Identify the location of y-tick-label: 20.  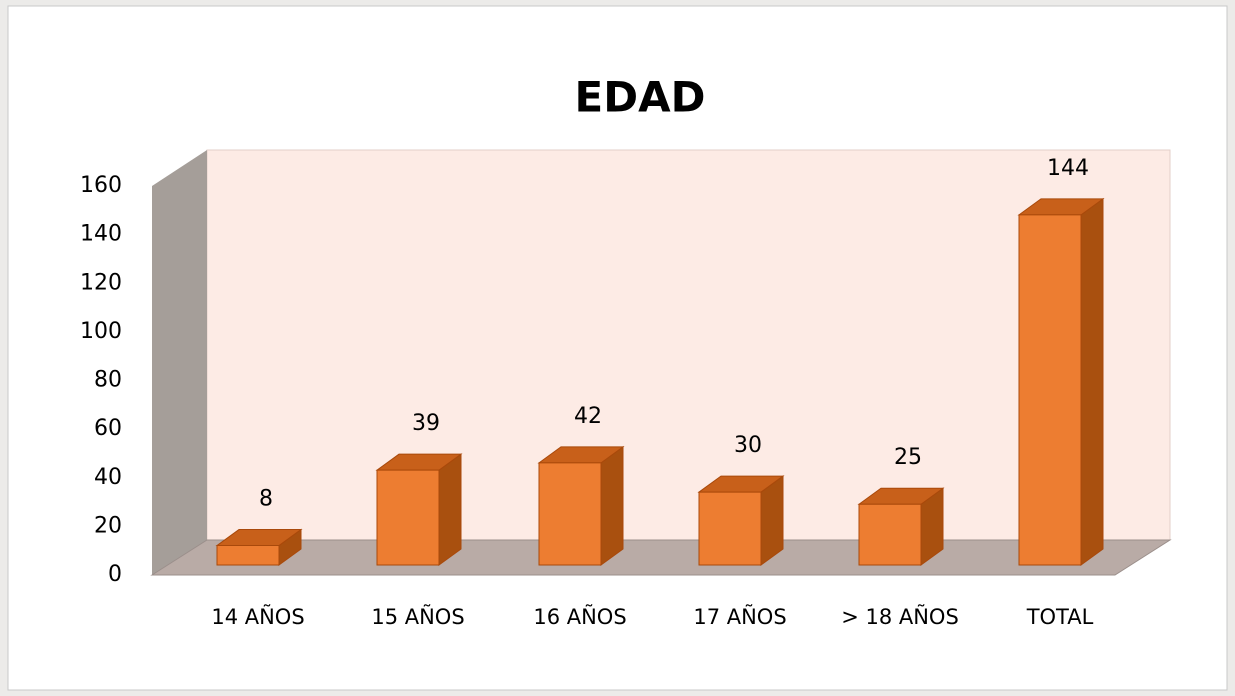
(108, 525).